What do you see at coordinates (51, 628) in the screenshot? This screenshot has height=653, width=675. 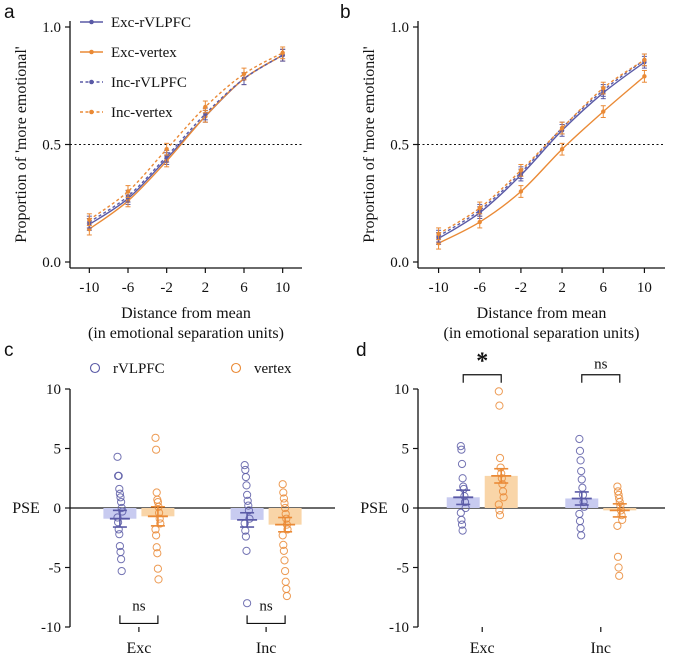 I see `y-tick-label: -10` at bounding box center [51, 628].